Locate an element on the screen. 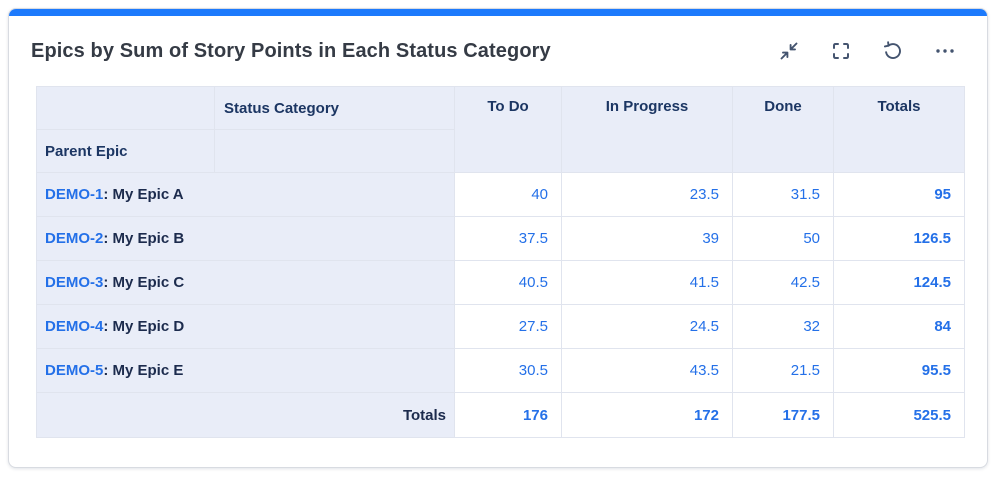 The image size is (998, 480). row-total-cell: 126.5 is located at coordinates (899, 238).